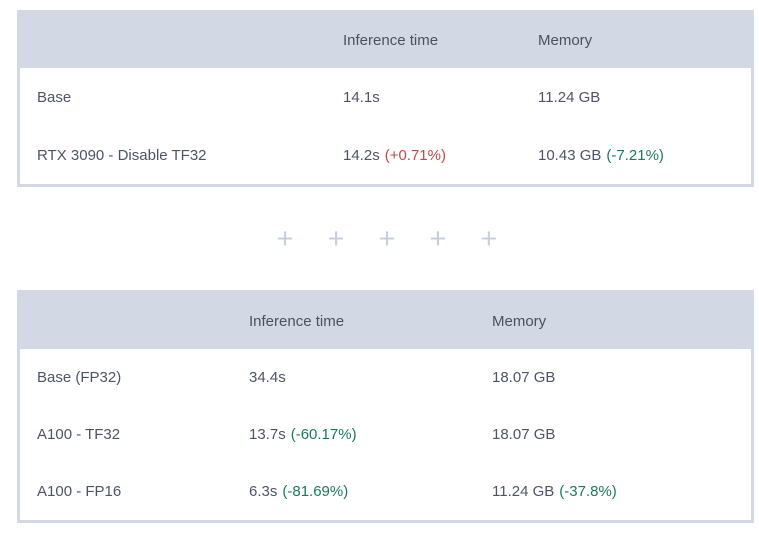  I want to click on inference-time-value: 13.7s, so click(267, 434).